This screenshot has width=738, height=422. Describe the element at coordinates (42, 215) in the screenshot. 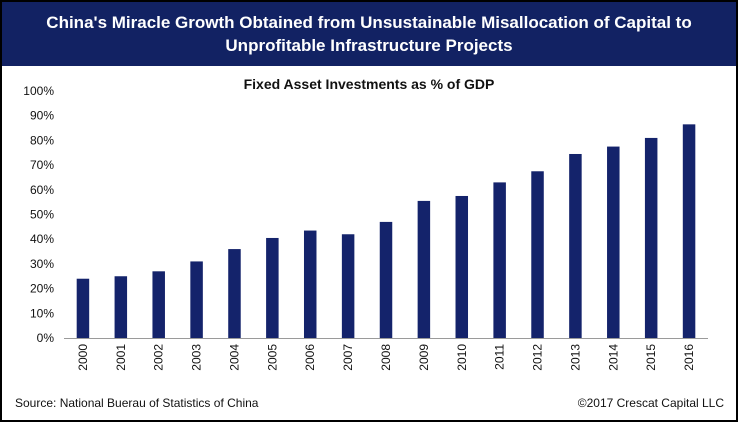

I see `y-tick-label: 50%` at that location.